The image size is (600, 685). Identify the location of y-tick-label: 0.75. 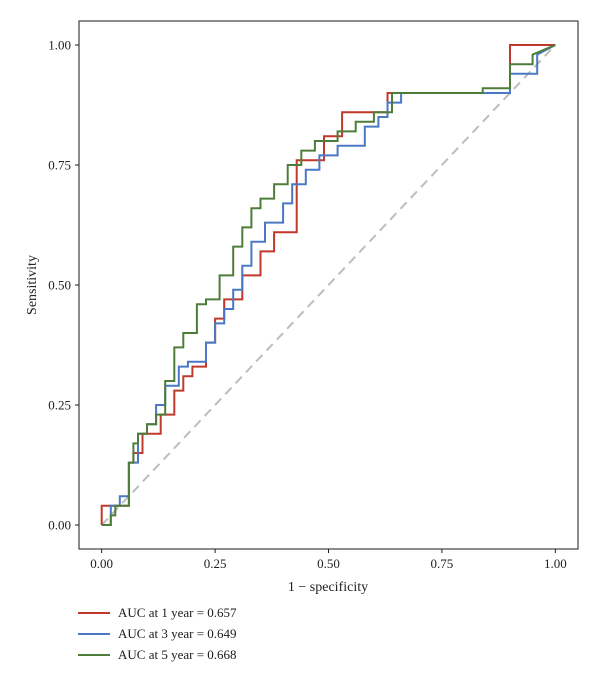
(59, 165).